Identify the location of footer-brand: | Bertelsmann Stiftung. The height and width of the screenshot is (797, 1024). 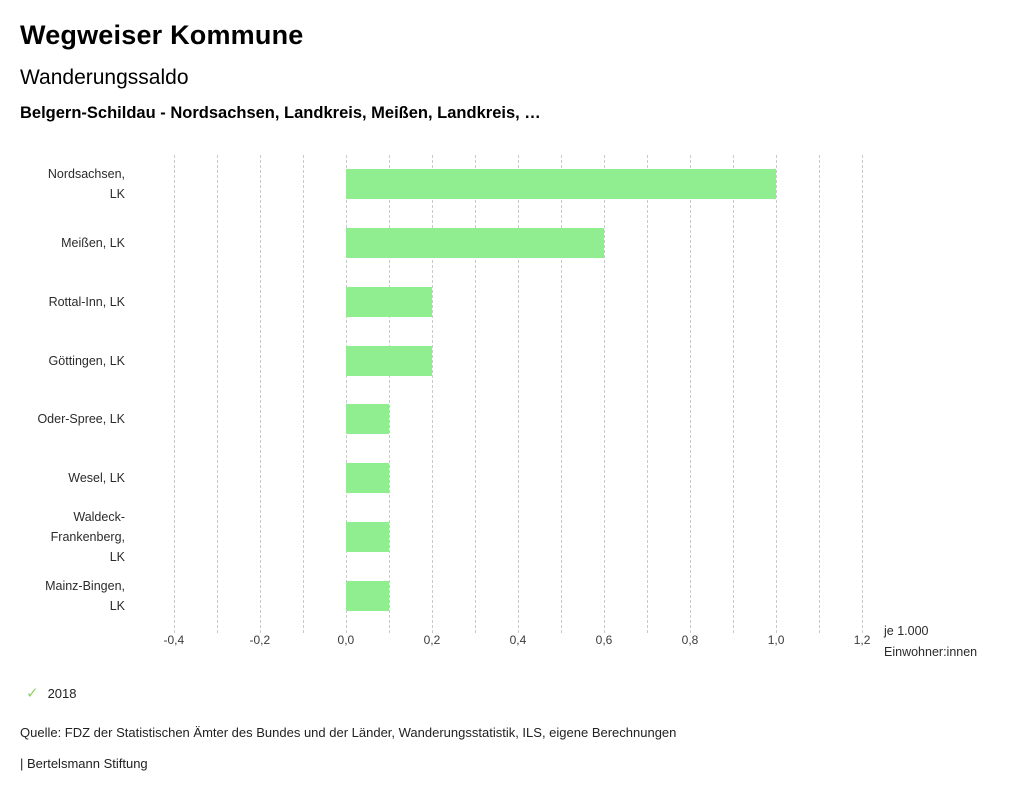
(84, 763).